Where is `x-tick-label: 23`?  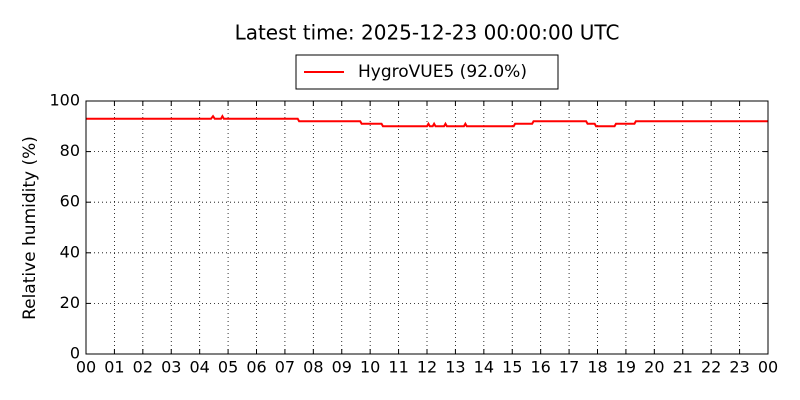
x-tick-label: 23 is located at coordinates (739, 367).